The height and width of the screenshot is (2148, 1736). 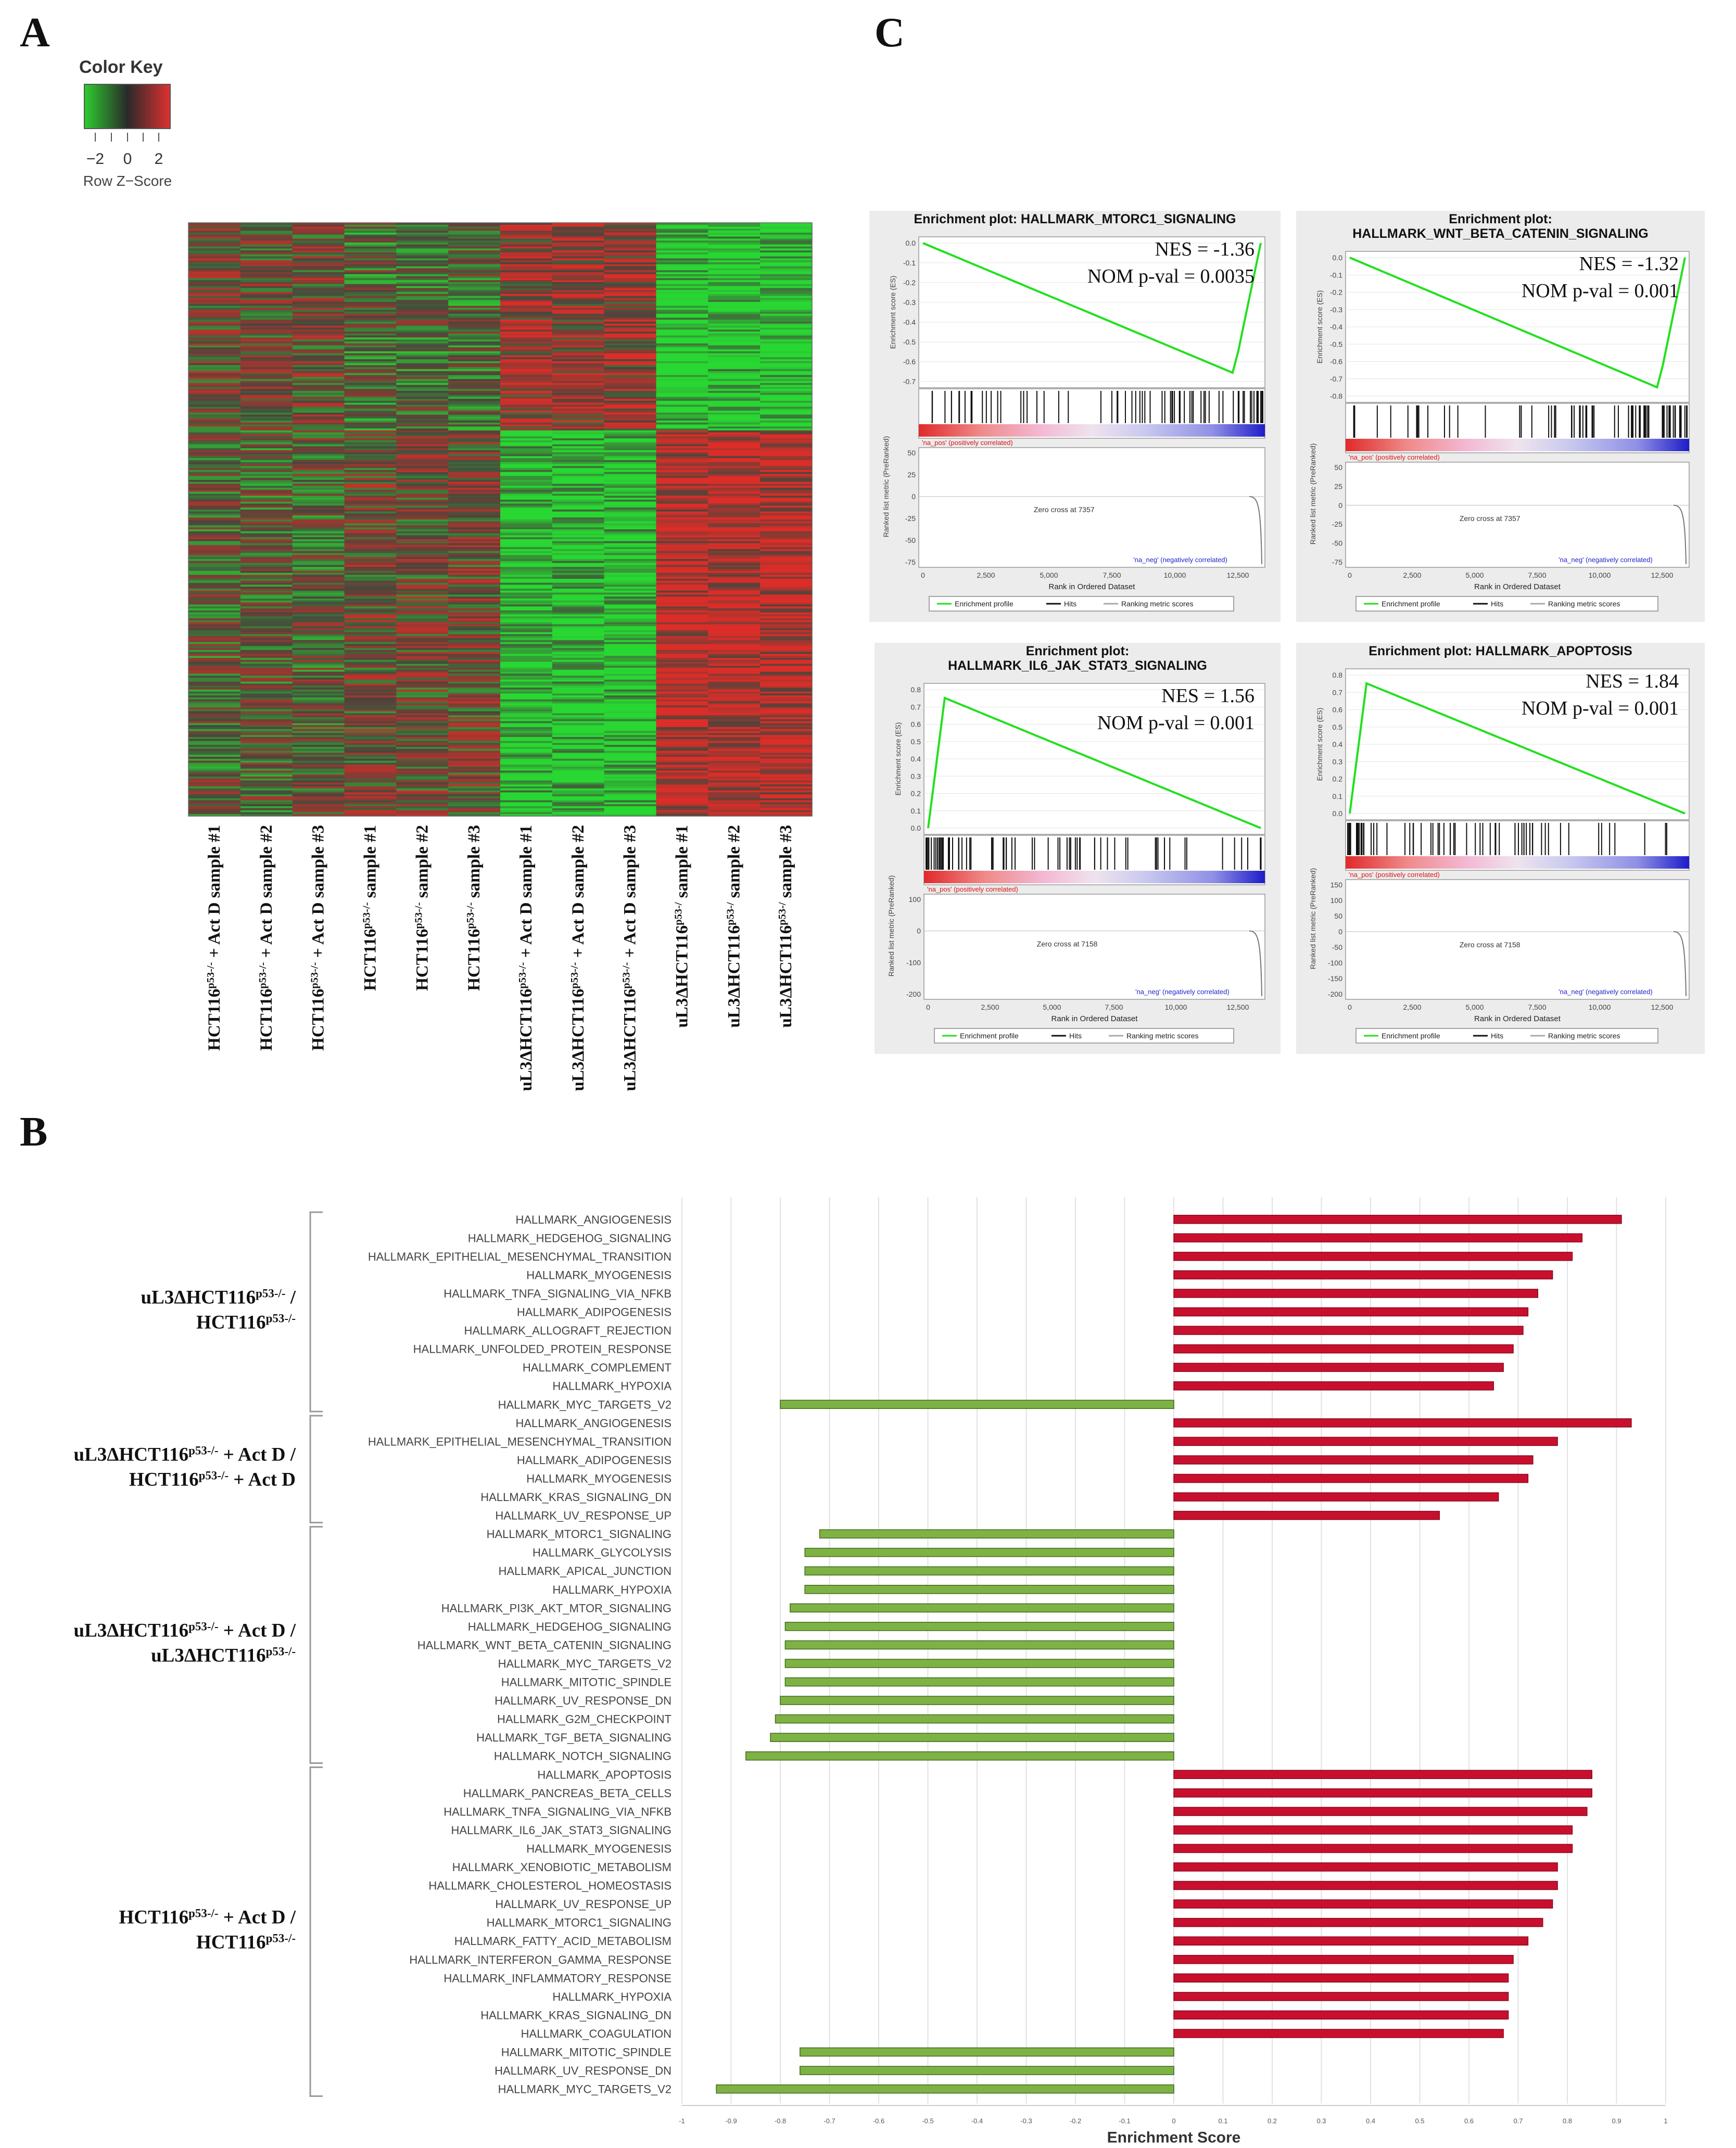 I want to click on pathway-label: HALLMARK_TNFA_SIGNALING_VIA_NFKB, so click(x=557, y=1294).